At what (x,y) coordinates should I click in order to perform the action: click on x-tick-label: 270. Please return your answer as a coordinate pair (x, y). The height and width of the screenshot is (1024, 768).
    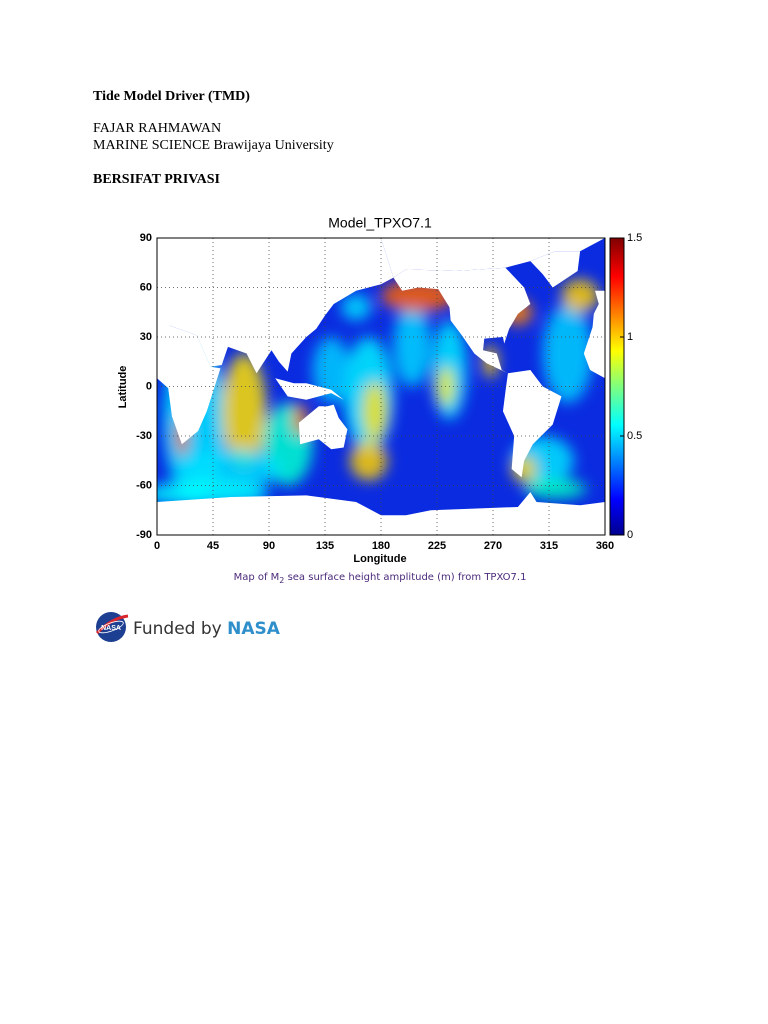
    Looking at the image, I should click on (493, 546).